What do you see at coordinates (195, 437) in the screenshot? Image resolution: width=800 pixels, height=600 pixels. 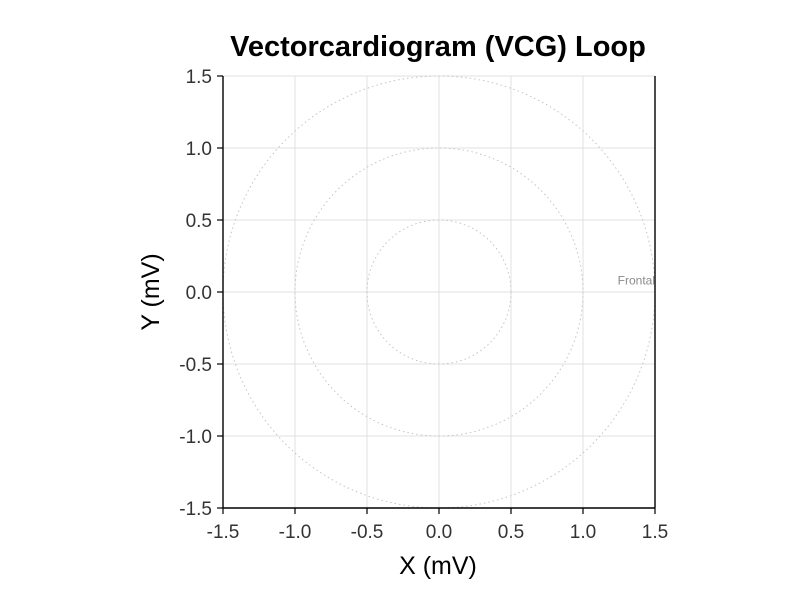 I see `y-tick-label: -1.0` at bounding box center [195, 437].